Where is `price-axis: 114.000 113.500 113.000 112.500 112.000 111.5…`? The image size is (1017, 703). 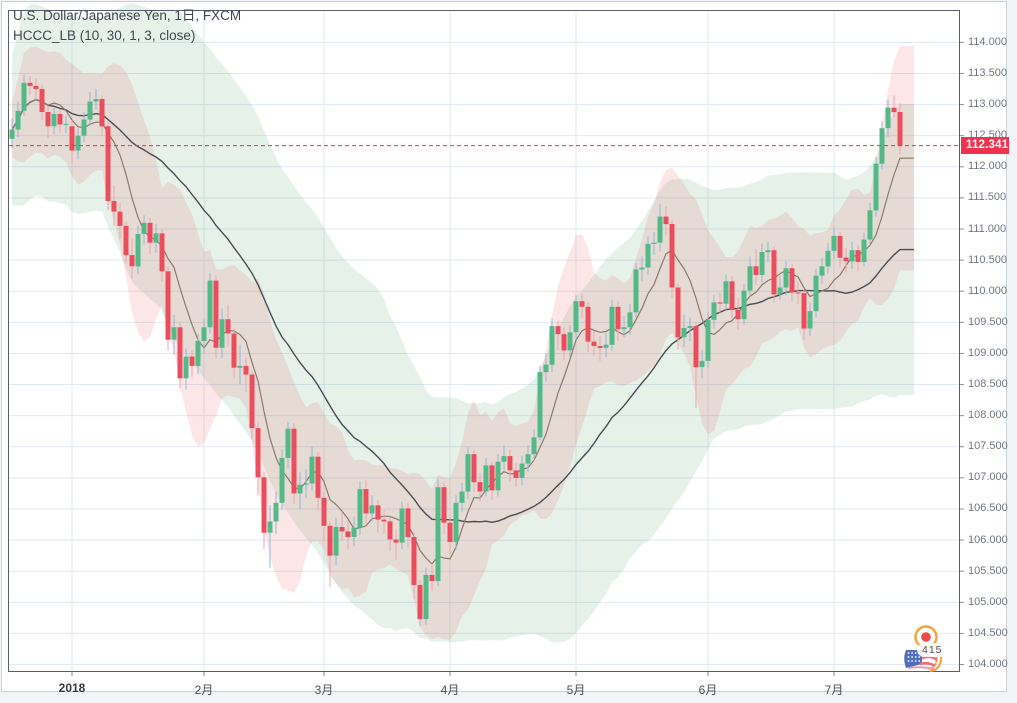 price-axis: 114.000 113.500 113.000 112.500 112.000 111.5… is located at coordinates (988, 351).